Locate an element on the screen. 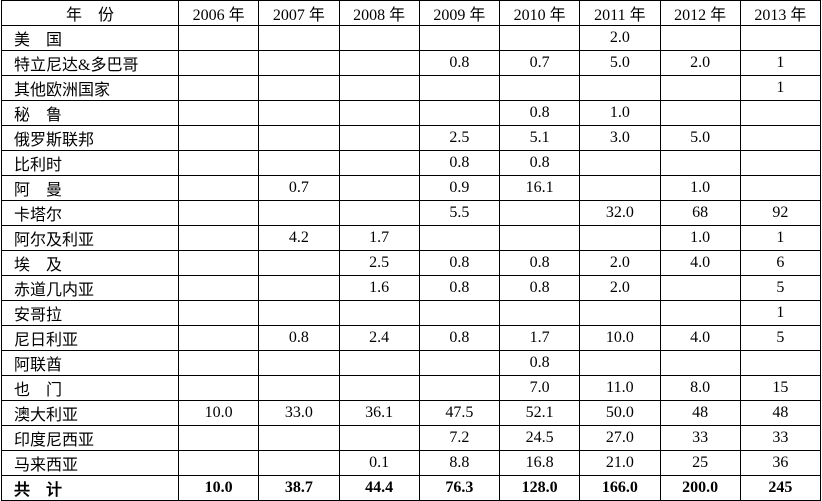 This screenshot has height=501, width=822. table-cell: 2012 年 is located at coordinates (700, 13).